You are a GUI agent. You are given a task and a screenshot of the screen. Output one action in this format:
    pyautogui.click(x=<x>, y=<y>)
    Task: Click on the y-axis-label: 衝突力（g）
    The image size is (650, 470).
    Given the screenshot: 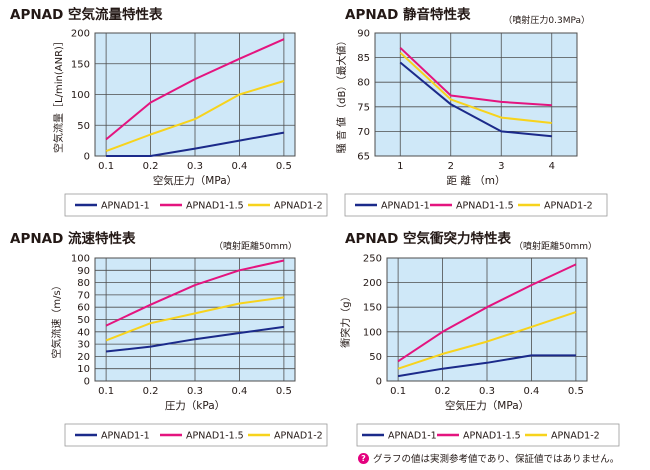 What is the action you would take?
    pyautogui.click(x=345, y=319)
    